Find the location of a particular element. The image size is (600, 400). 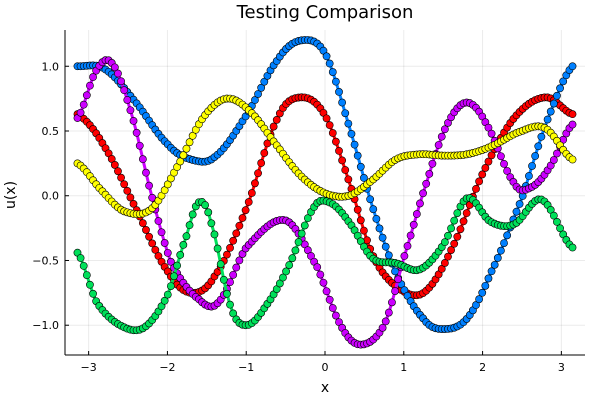

y-tick-label: 1.0 is located at coordinates (51, 66).